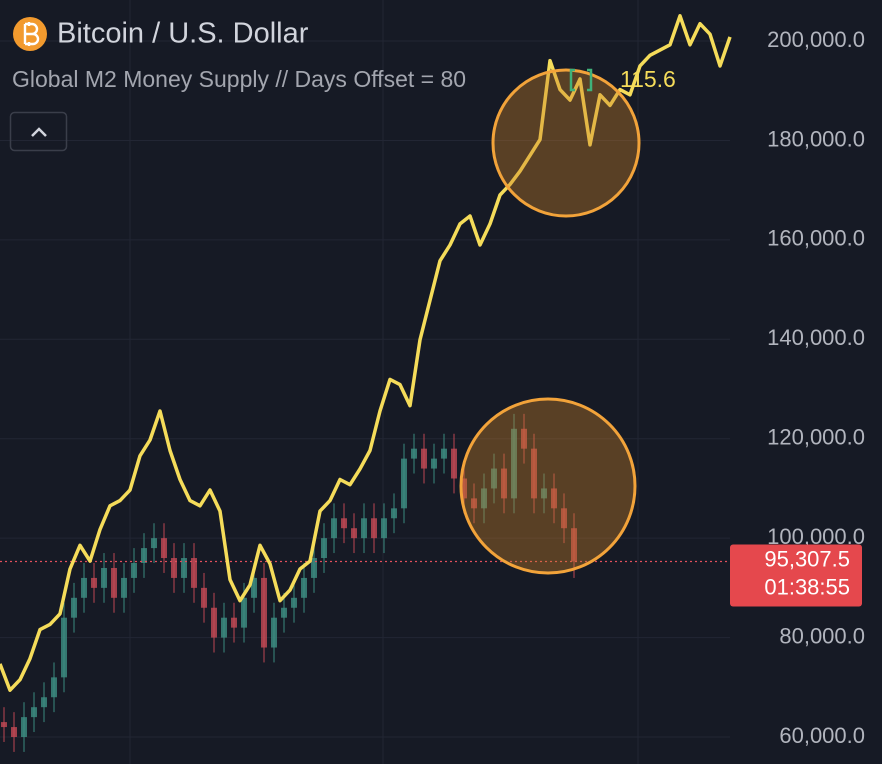 This screenshot has height=764, width=882. Describe the element at coordinates (807, 586) in the screenshot. I see `price-tag-countdown: 01:38:55` at that location.